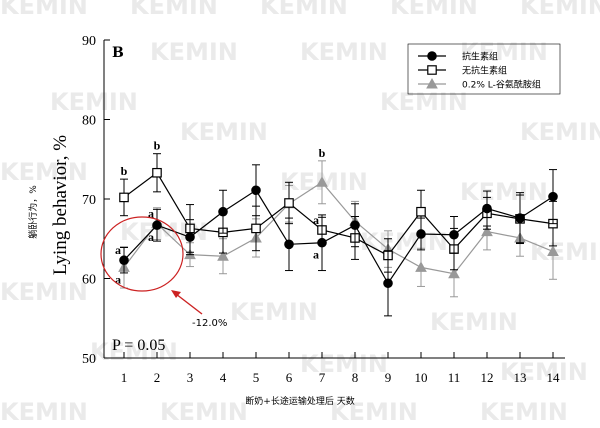  I want to click on legend-label: 无抗生素组, so click(484, 71).